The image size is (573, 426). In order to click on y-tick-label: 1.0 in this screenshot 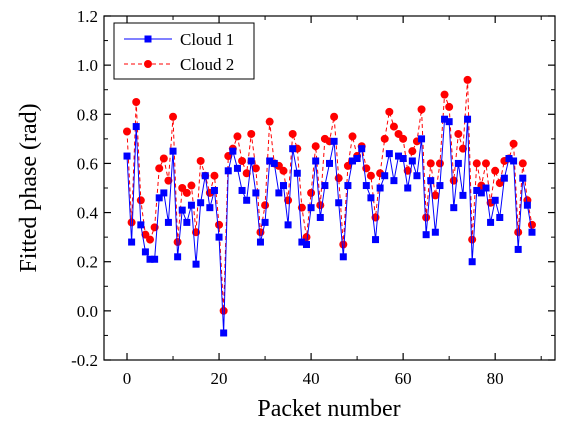, I will do `click(87, 65)`.